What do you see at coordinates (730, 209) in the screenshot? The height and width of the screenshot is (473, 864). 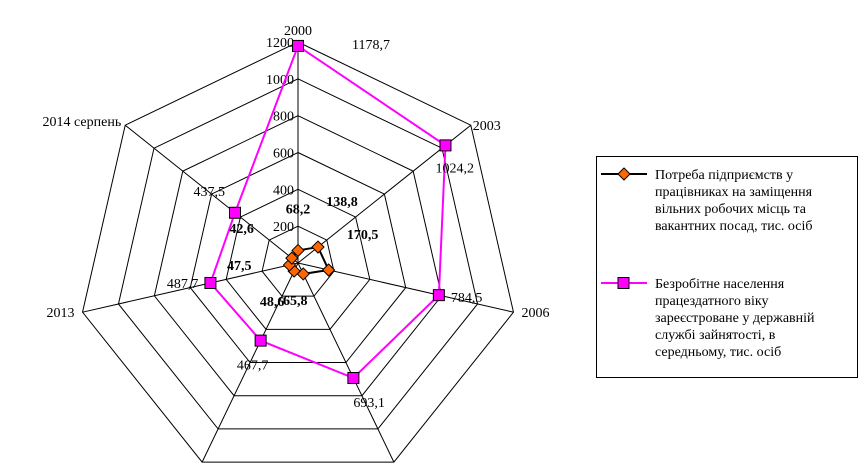 I see `legend-line: вільних робочих місць та` at bounding box center [730, 209].